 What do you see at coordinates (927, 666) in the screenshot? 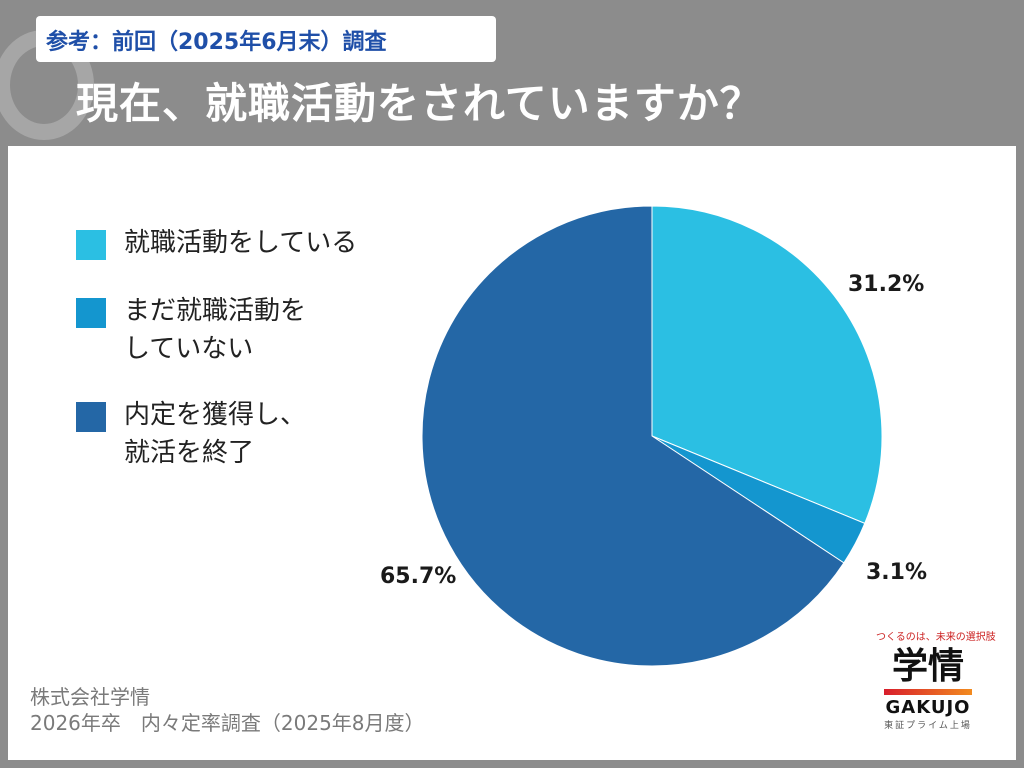
I see `logo-name-ja: 学情` at bounding box center [927, 666].